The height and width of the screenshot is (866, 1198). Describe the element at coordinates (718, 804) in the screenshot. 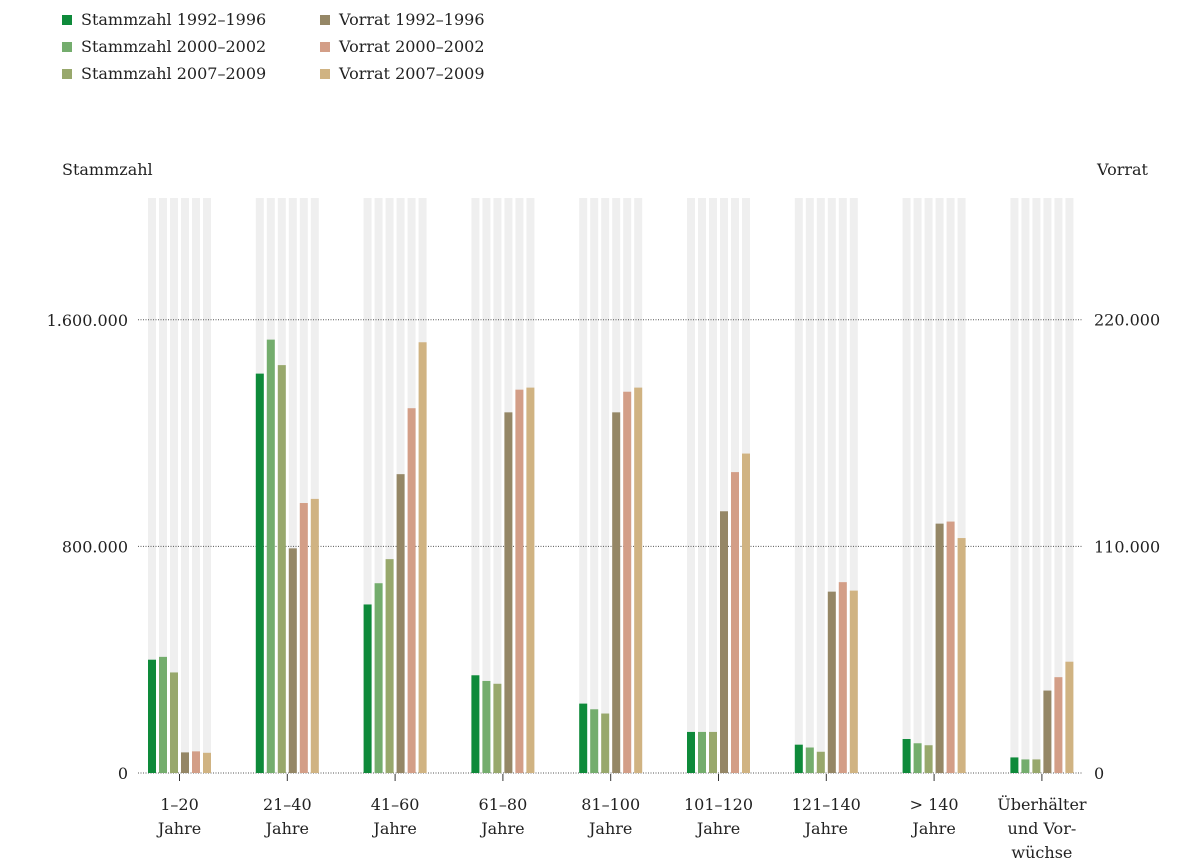

I see `category-label: 101–120` at that location.